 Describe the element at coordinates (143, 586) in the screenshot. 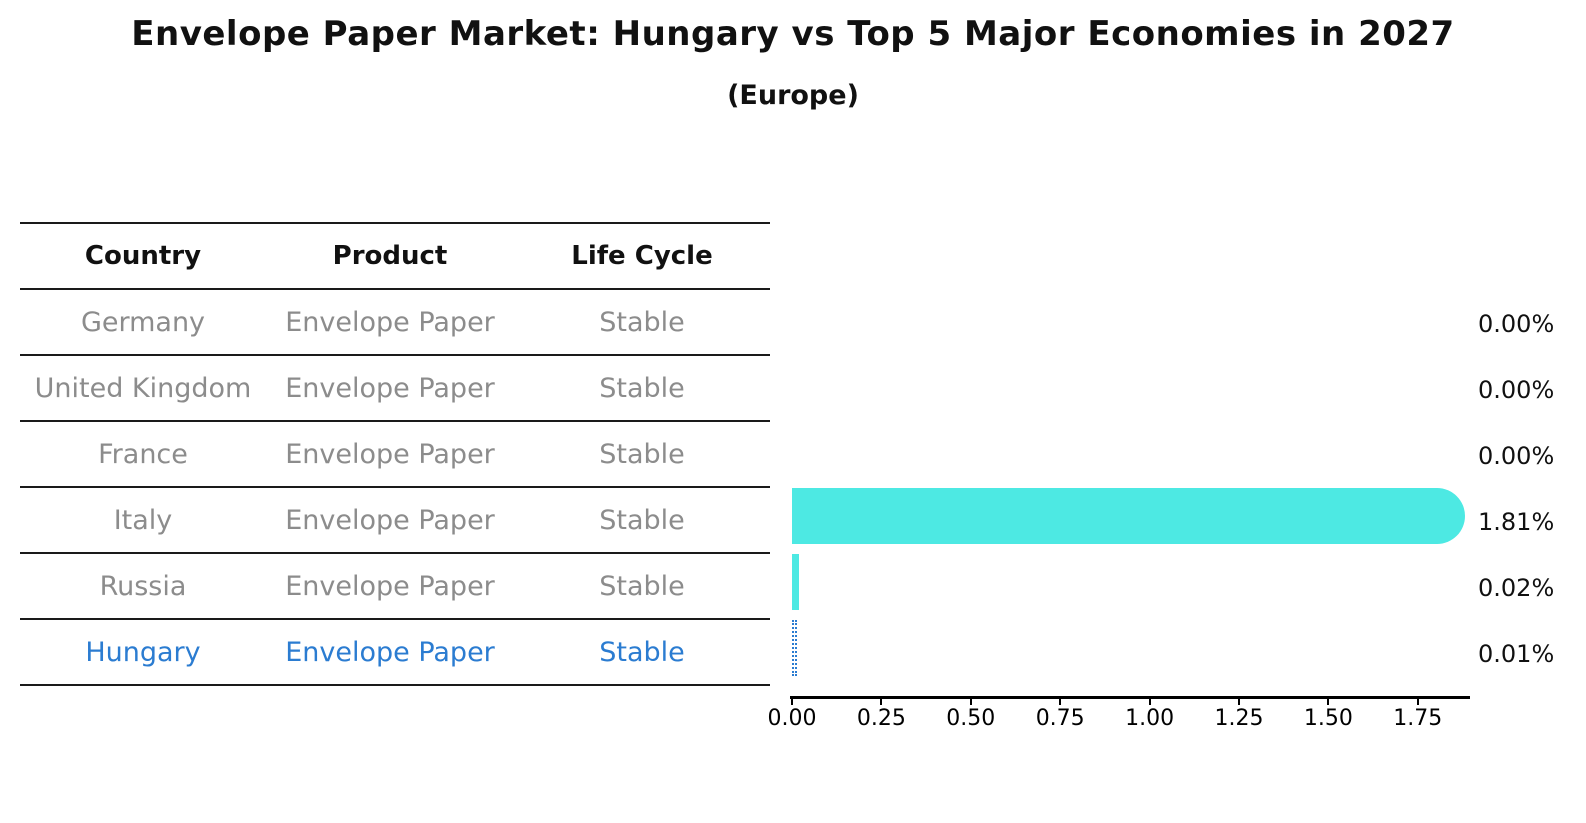

I see `country-cell: Russia` at that location.